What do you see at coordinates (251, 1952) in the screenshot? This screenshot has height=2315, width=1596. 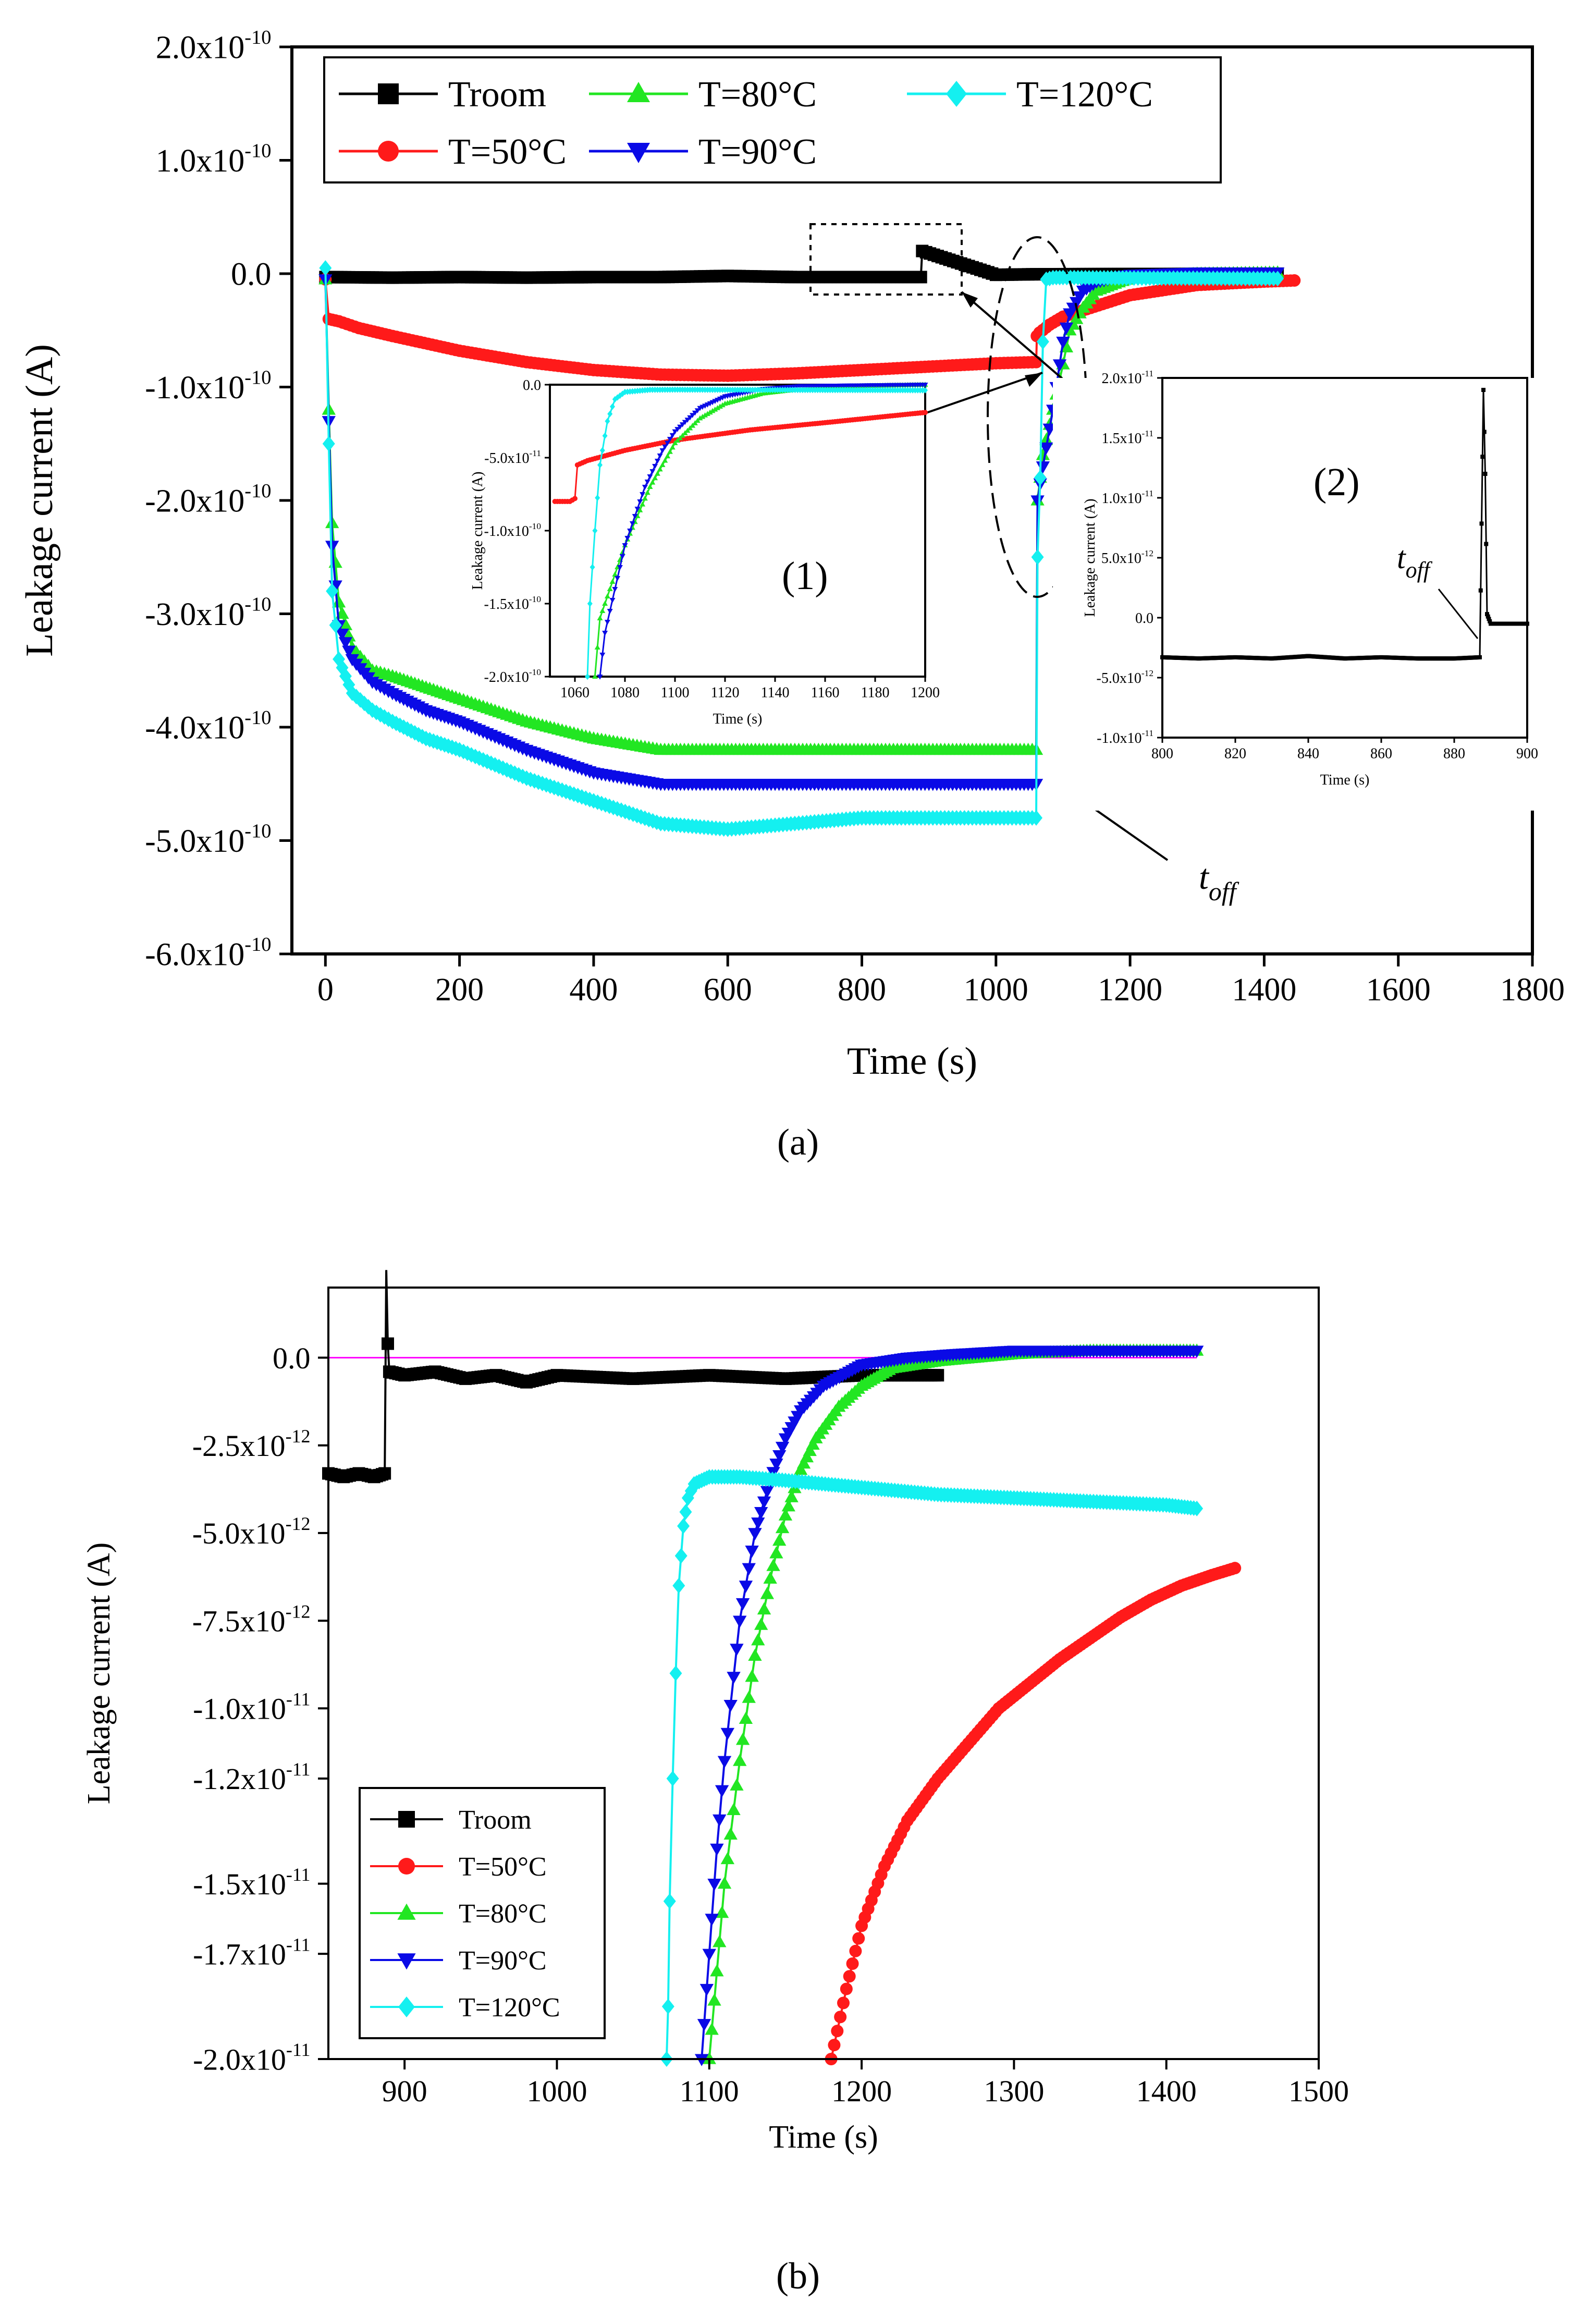 I see `y-tick-label: -1.7x10⁻¹¹` at bounding box center [251, 1952].